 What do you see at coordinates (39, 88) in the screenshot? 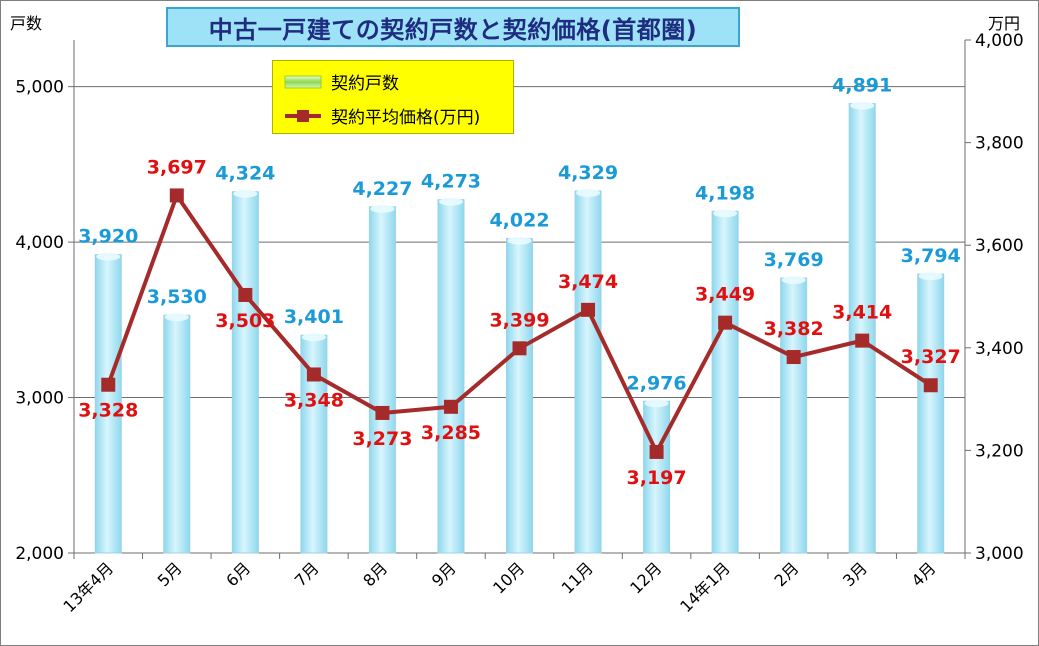
I see `left-axis-tick-label: 5,000` at bounding box center [39, 88].